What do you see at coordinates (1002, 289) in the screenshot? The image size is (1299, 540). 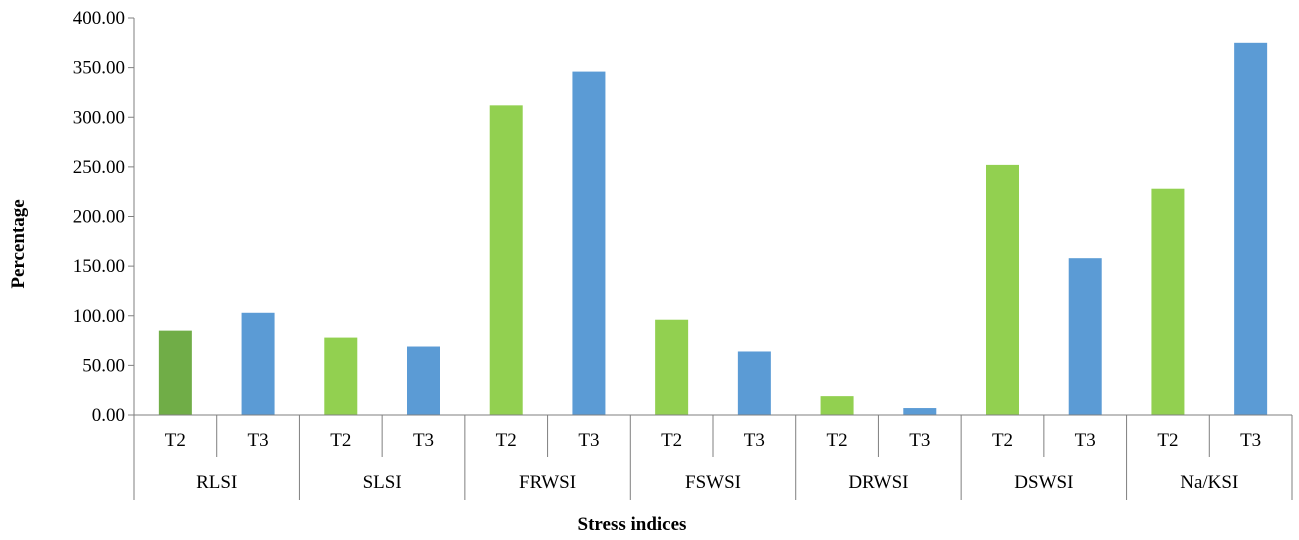 I see `bar-dswsi-t2` at bounding box center [1002, 289].